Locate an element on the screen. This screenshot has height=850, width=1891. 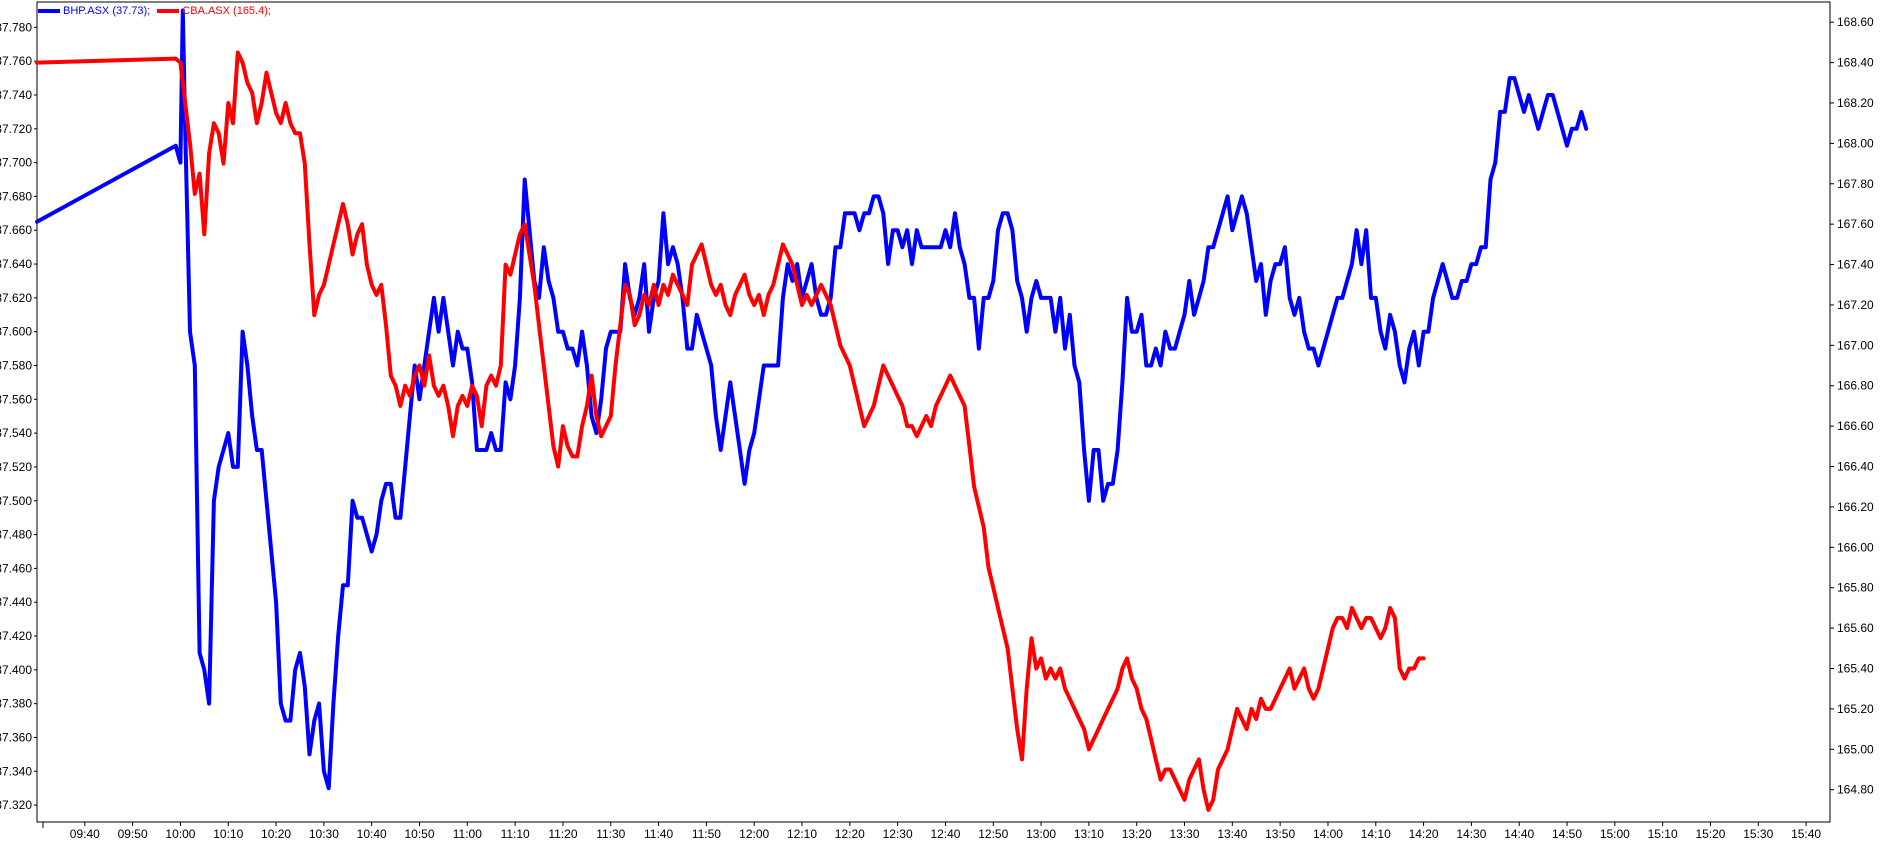
left-tick-label: 37.700 is located at coordinates (16, 163).